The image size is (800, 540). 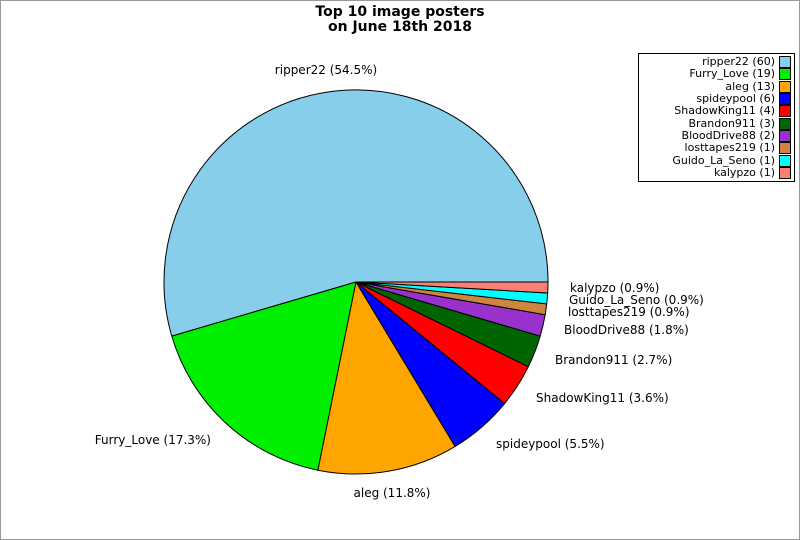 What do you see at coordinates (731, 123) in the screenshot?
I see `legend-label: Brandon911 (3)` at bounding box center [731, 123].